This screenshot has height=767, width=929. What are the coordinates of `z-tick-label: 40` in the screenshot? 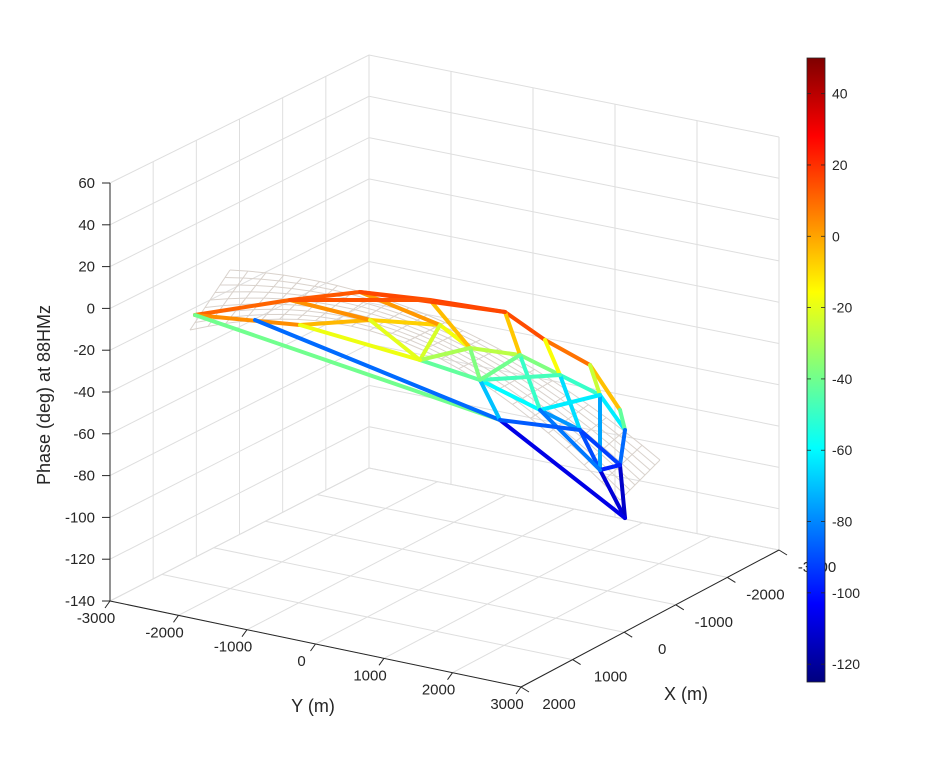 It's located at (86, 225).